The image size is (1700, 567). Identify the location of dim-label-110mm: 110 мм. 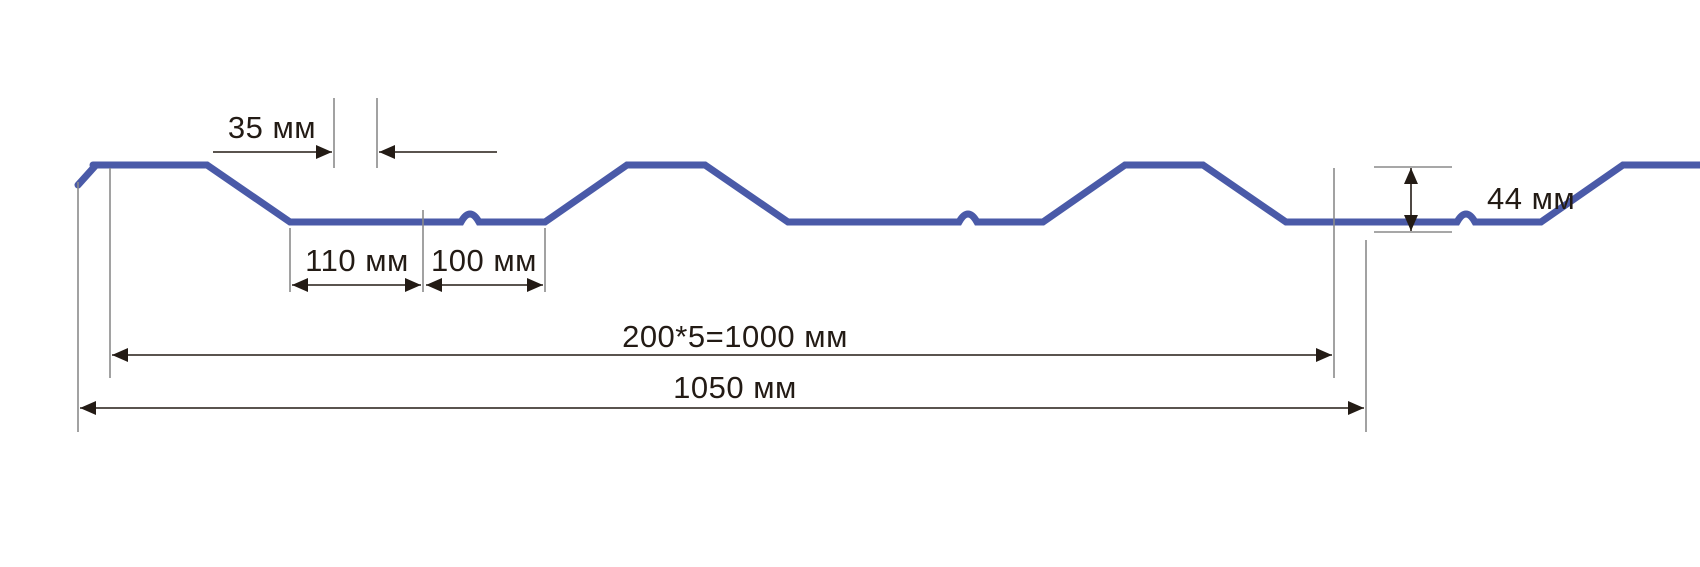
(357, 260).